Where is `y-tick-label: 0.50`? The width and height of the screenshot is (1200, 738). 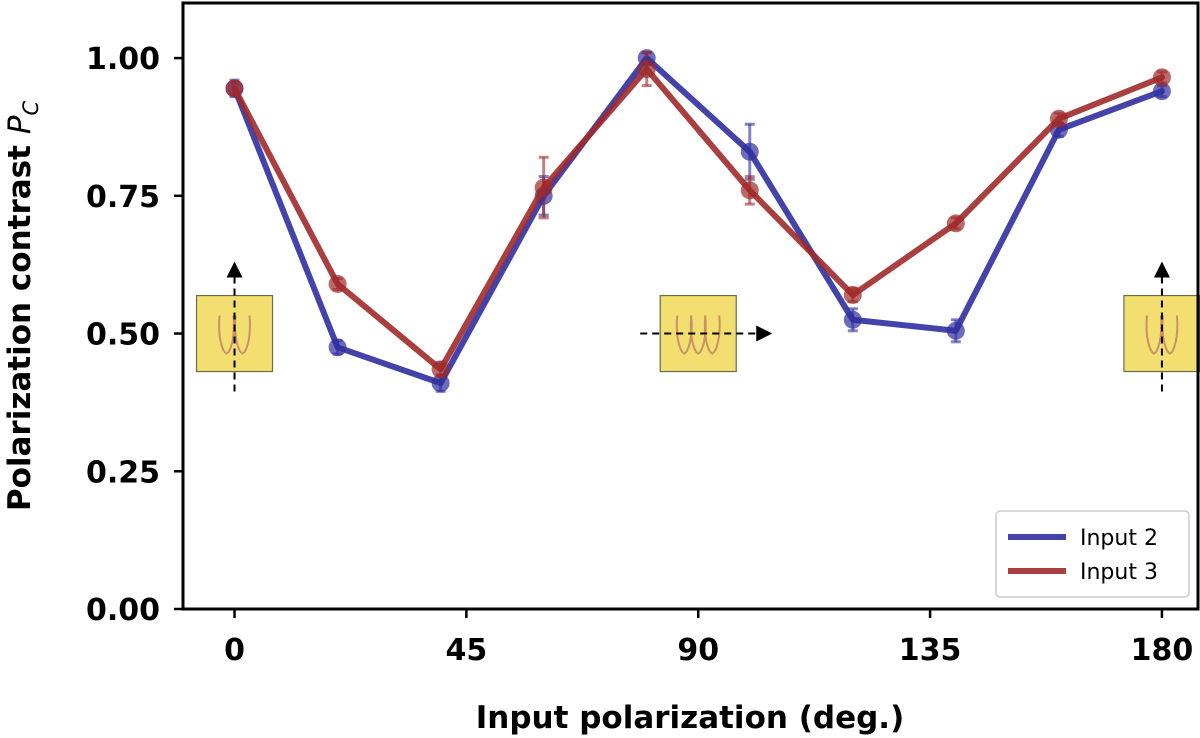
y-tick-label: 0.50 is located at coordinates (123, 335).